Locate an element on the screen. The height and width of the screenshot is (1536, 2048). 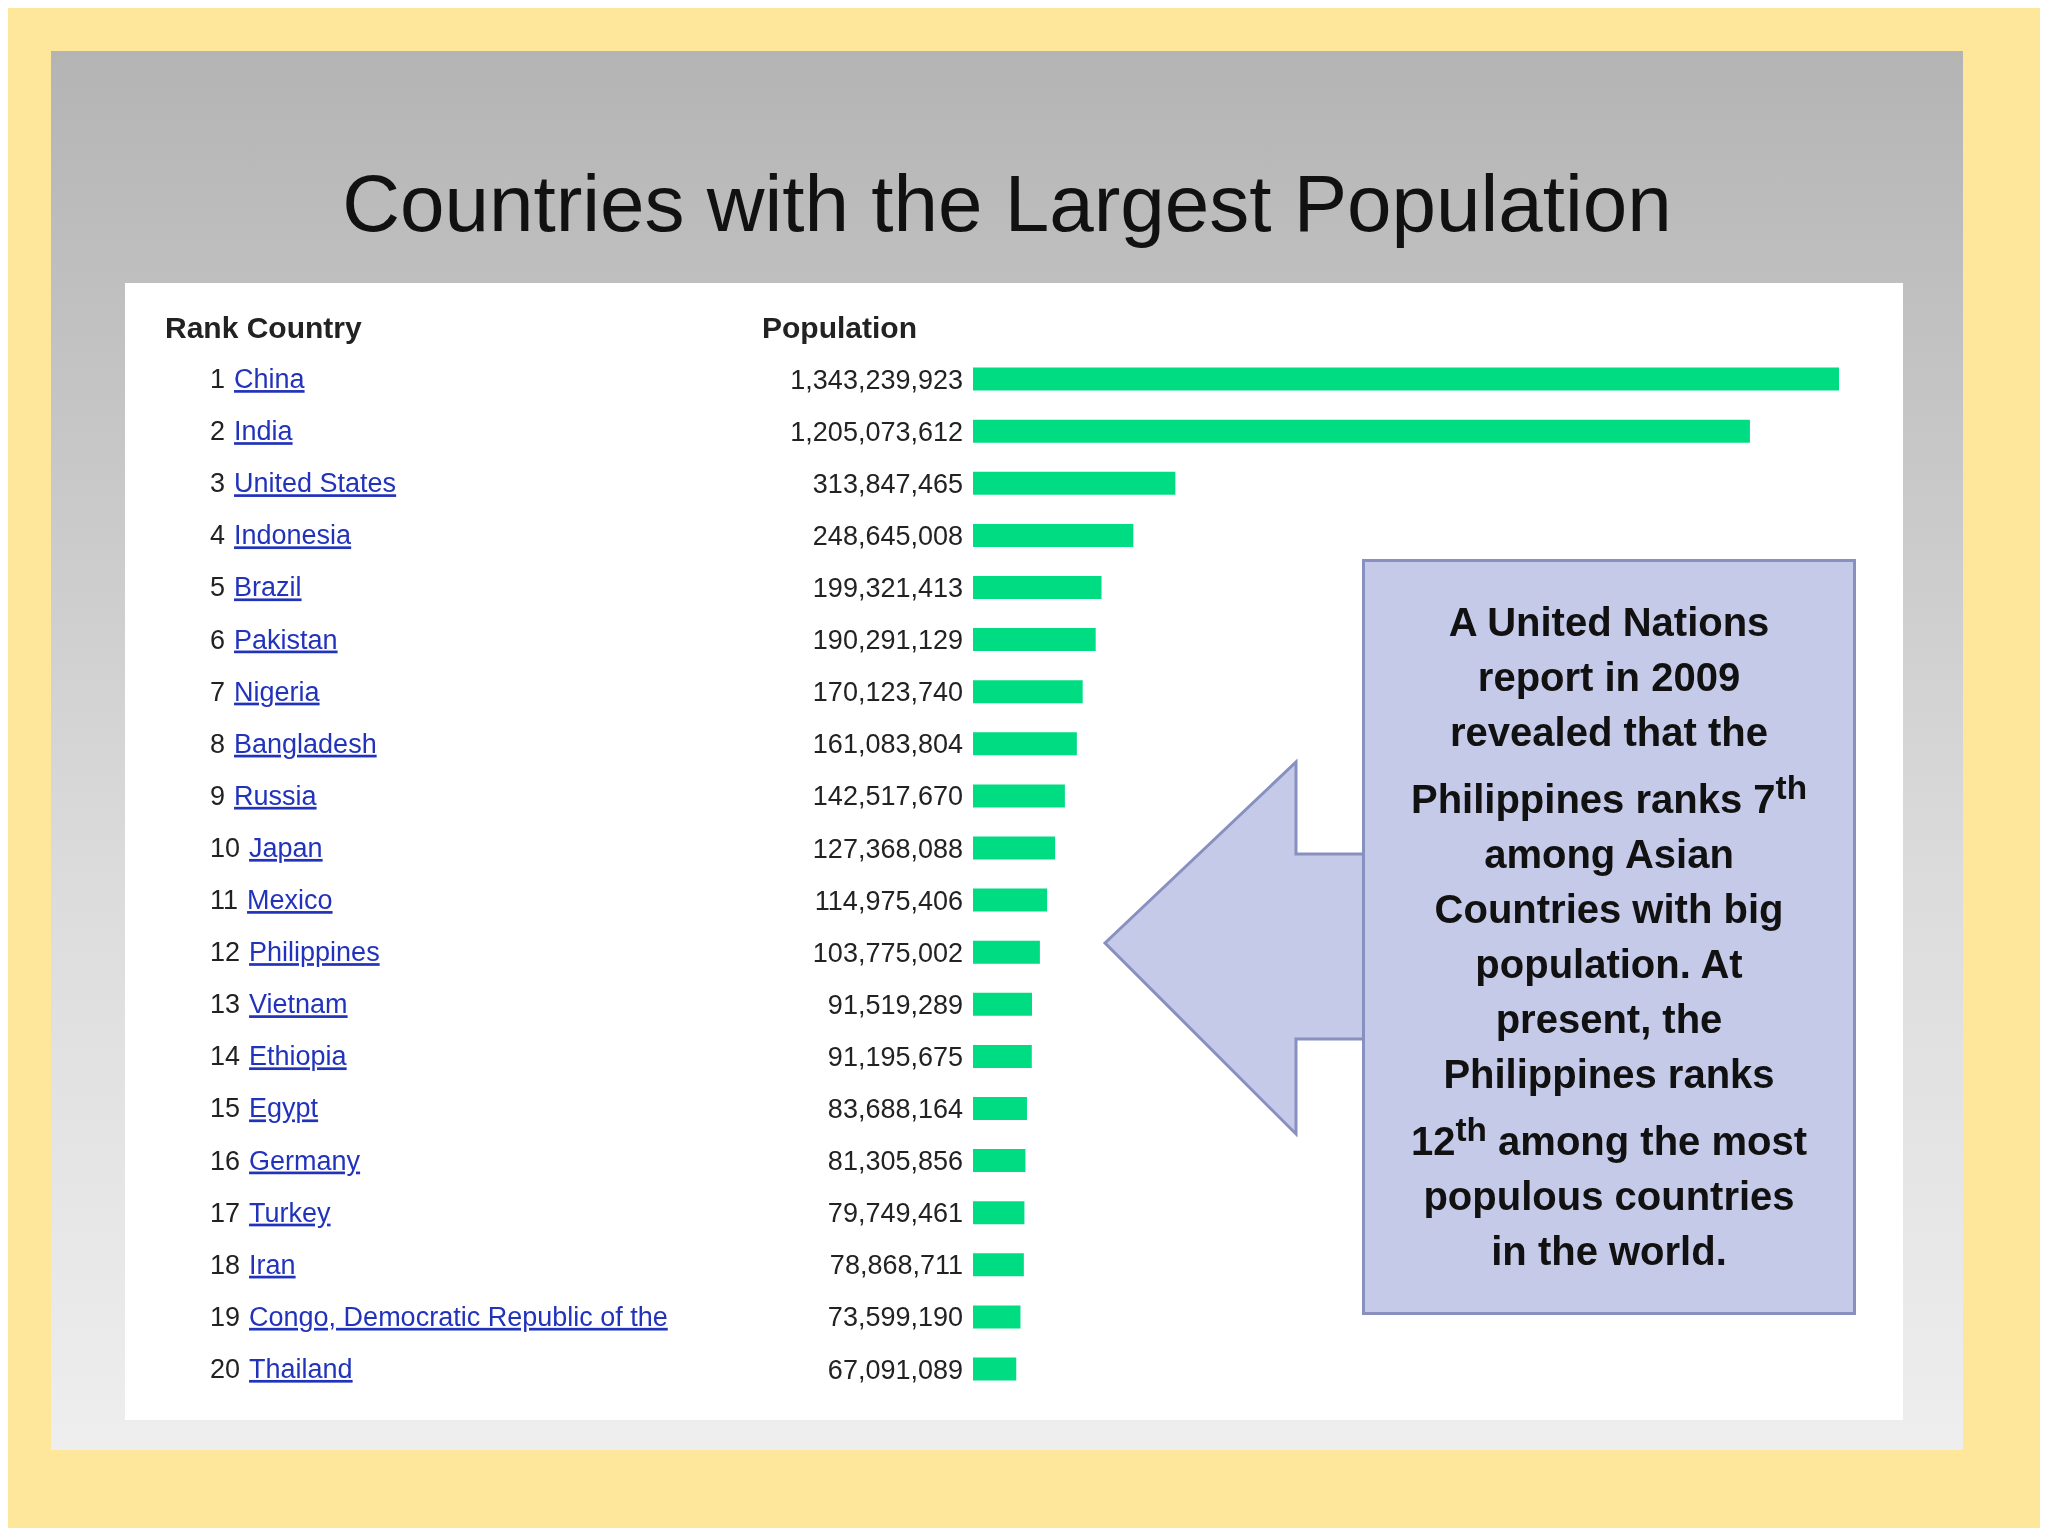
data-label: 83,688,164 is located at coordinates (895, 1109).